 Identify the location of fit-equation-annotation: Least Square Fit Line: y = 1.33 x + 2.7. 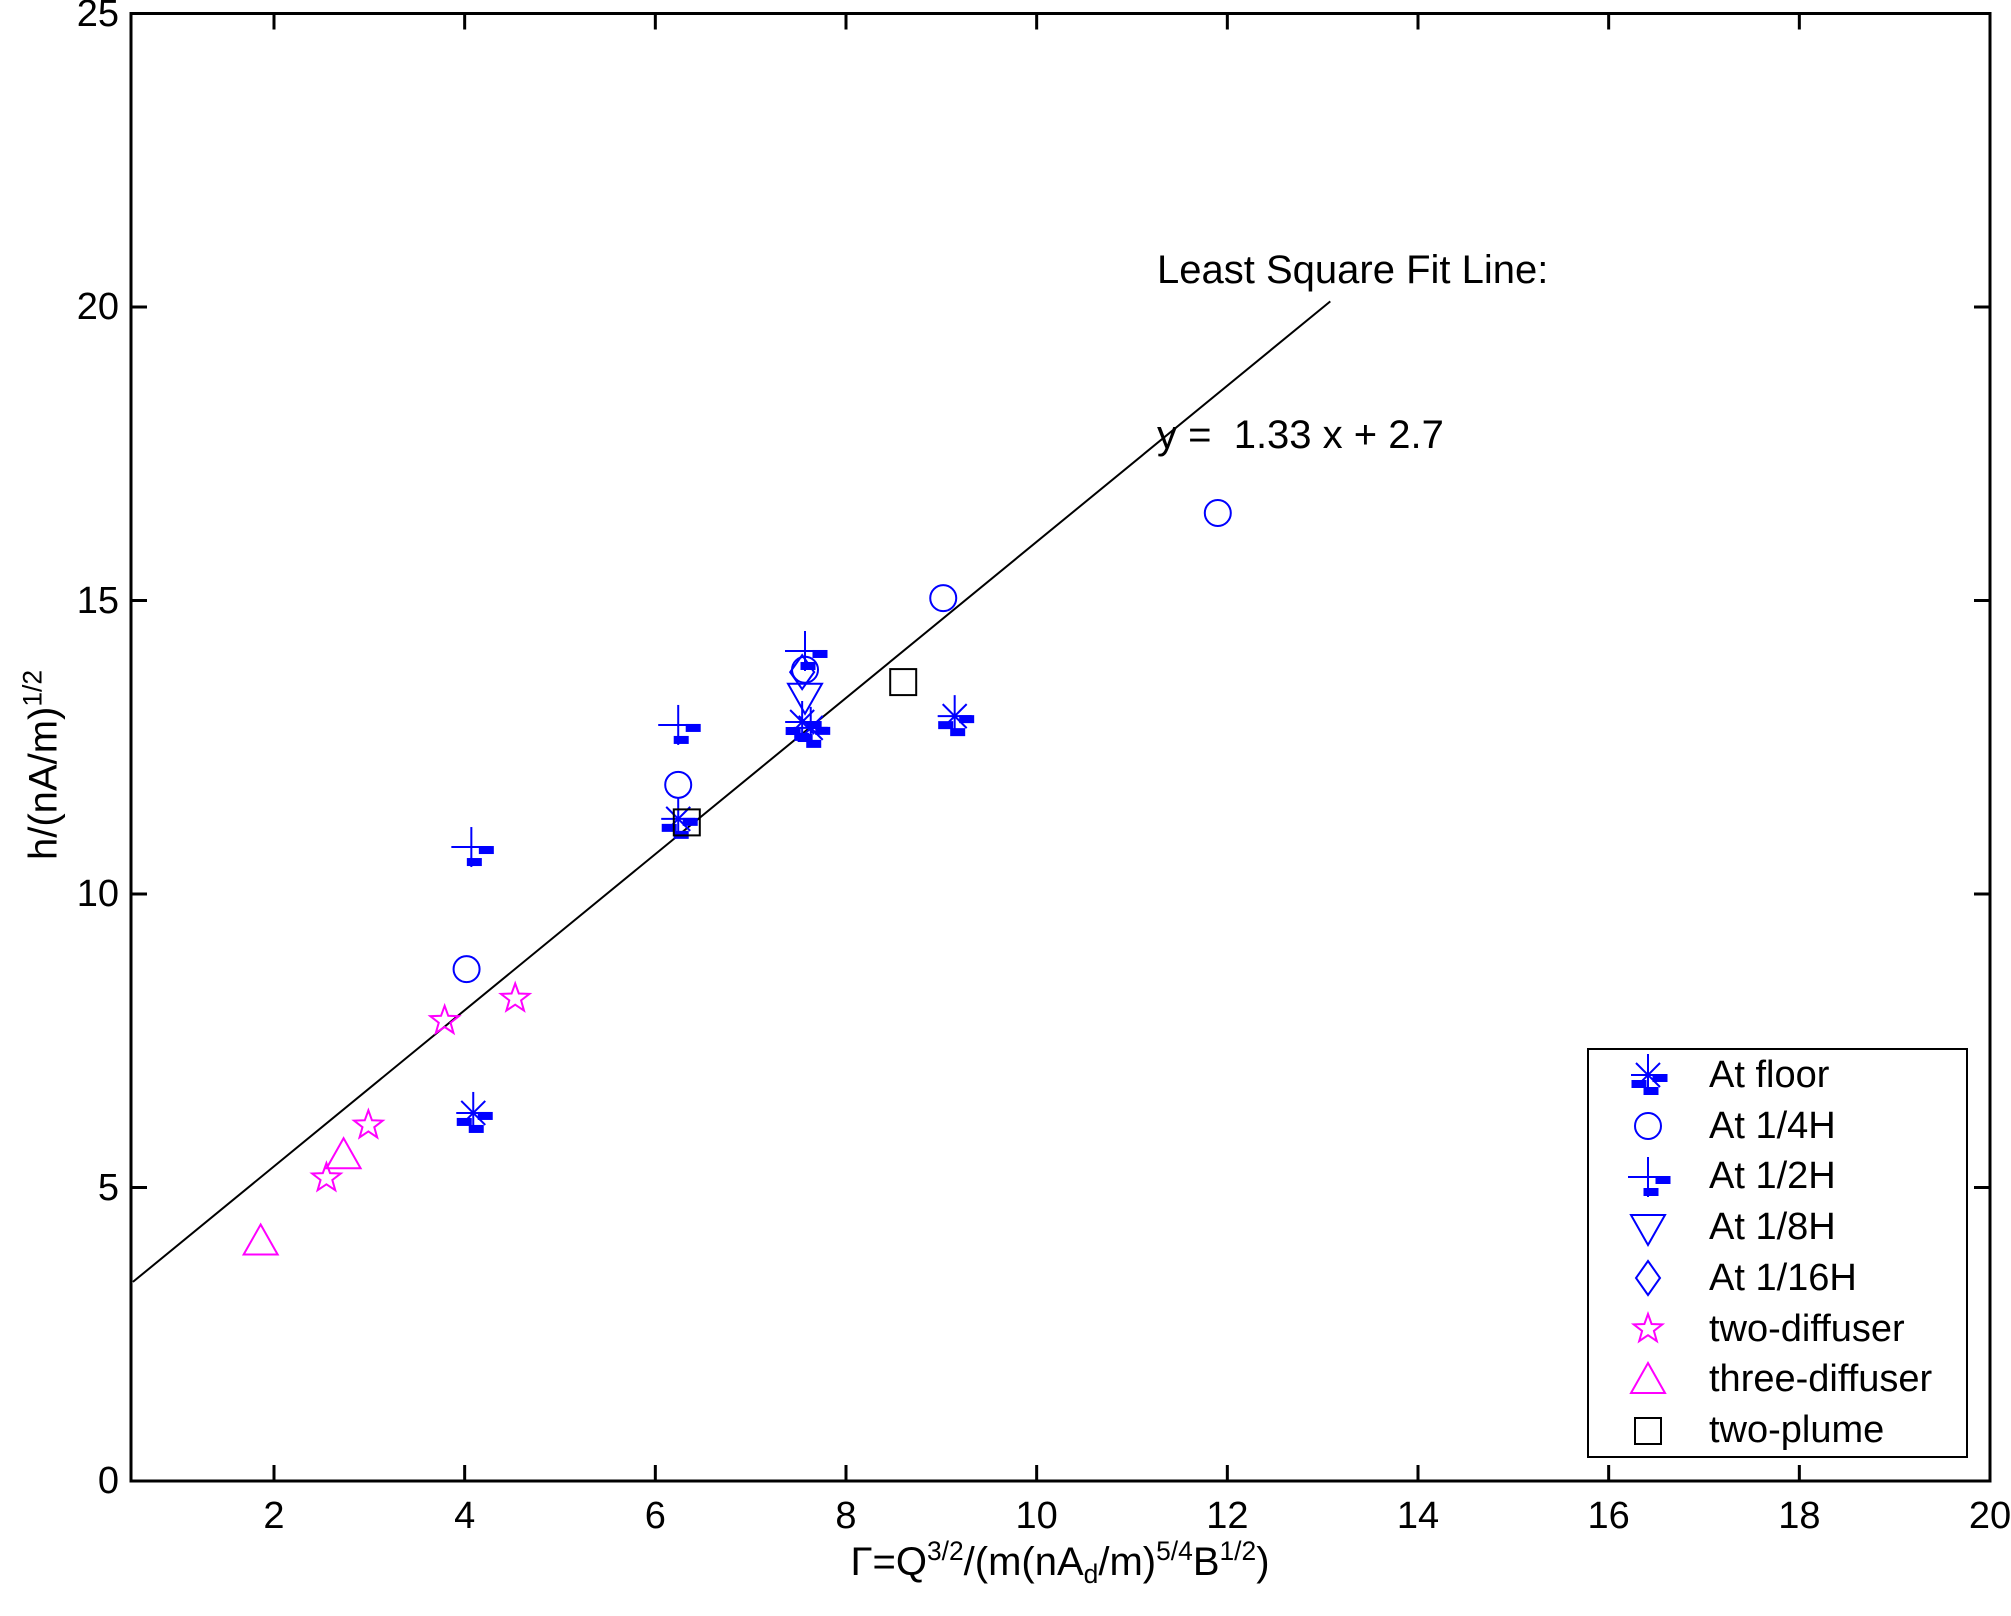
(1352, 353).